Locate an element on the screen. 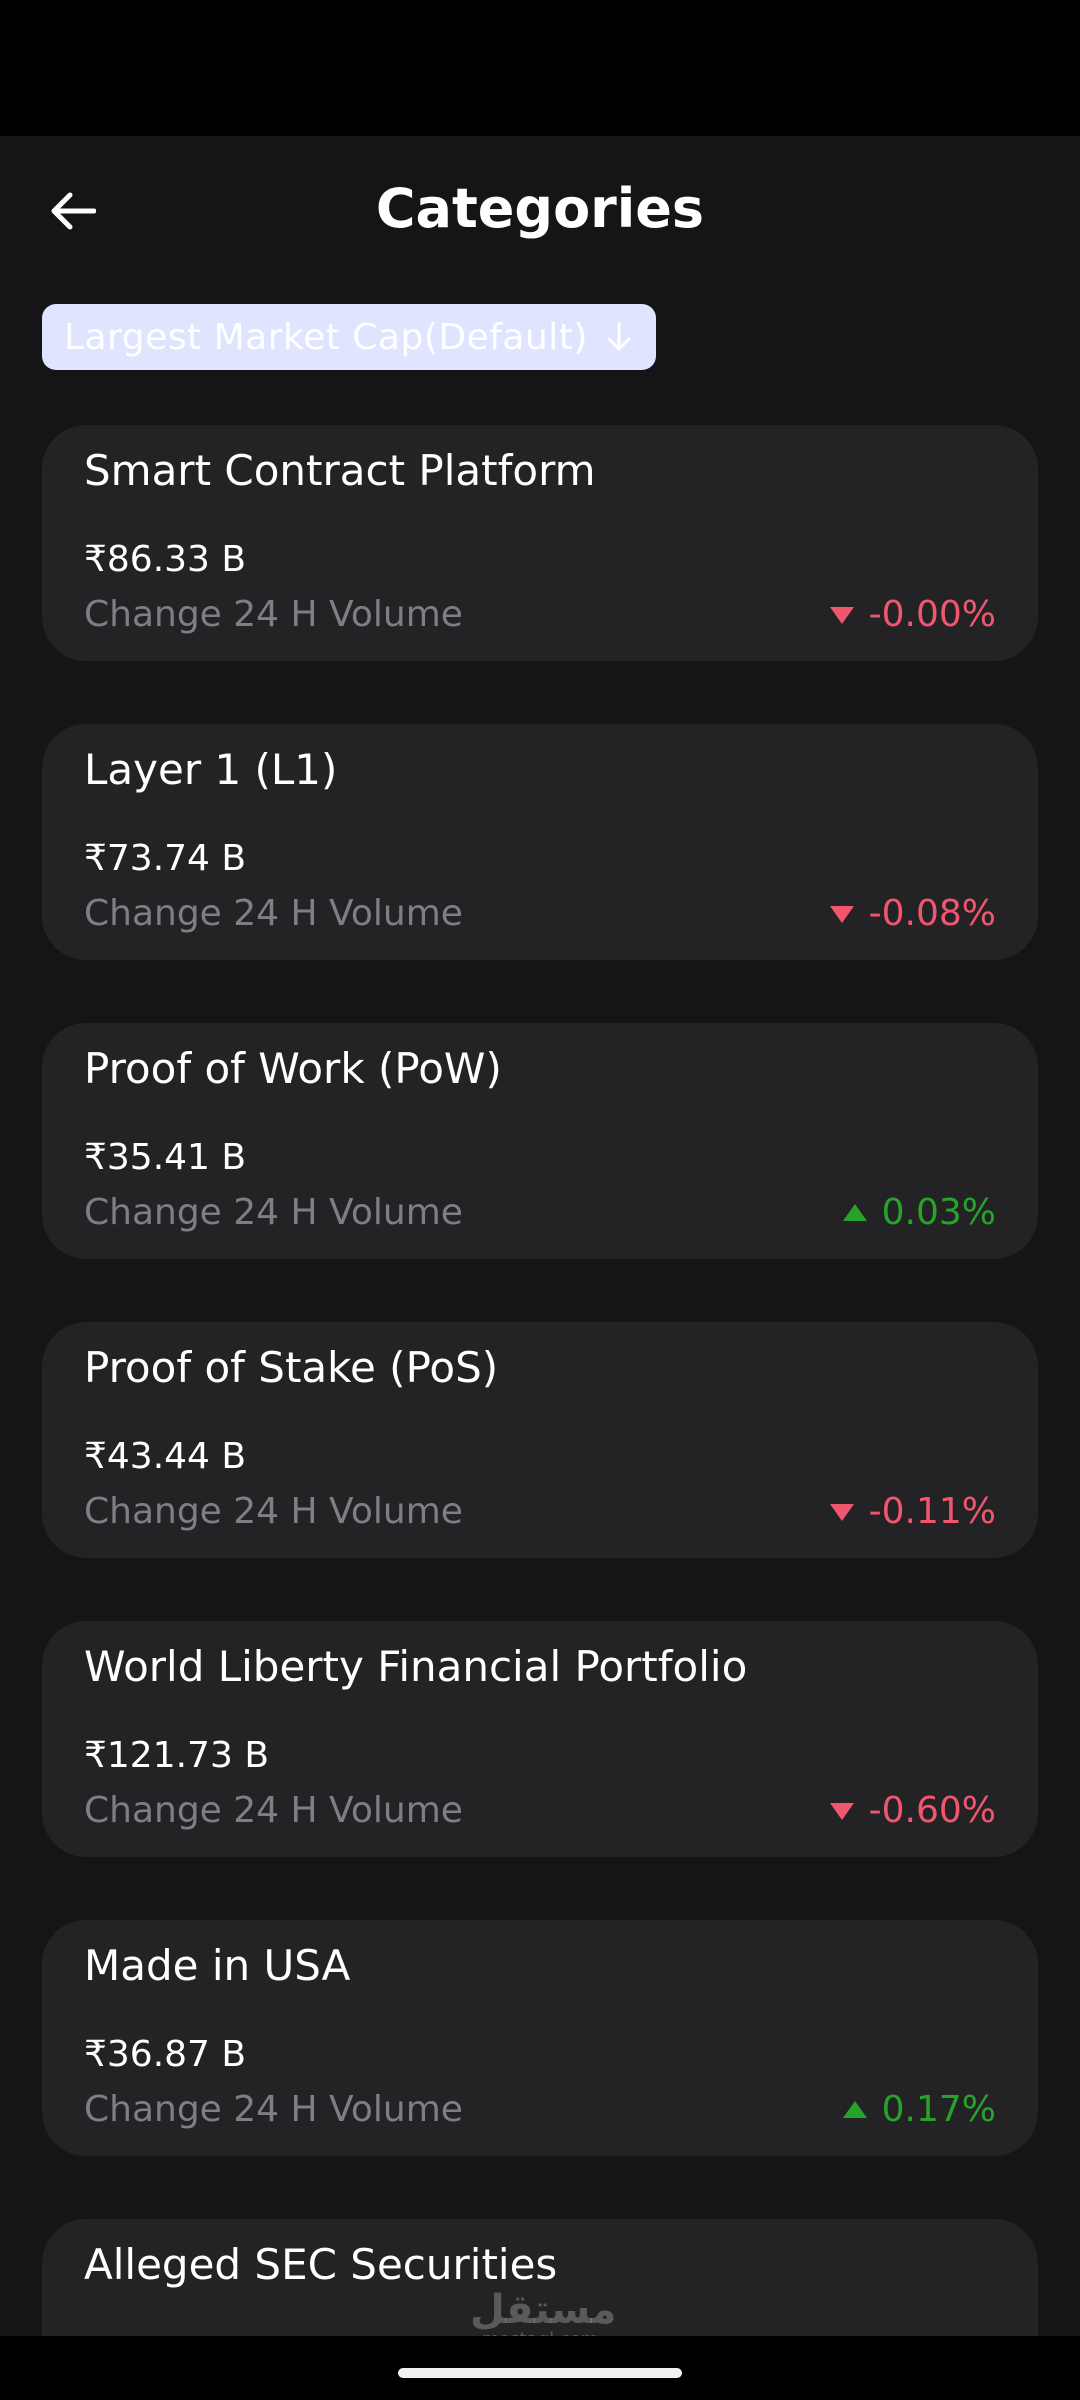 The image size is (1080, 2400). change-indicator: -0.08% is located at coordinates (912, 914).